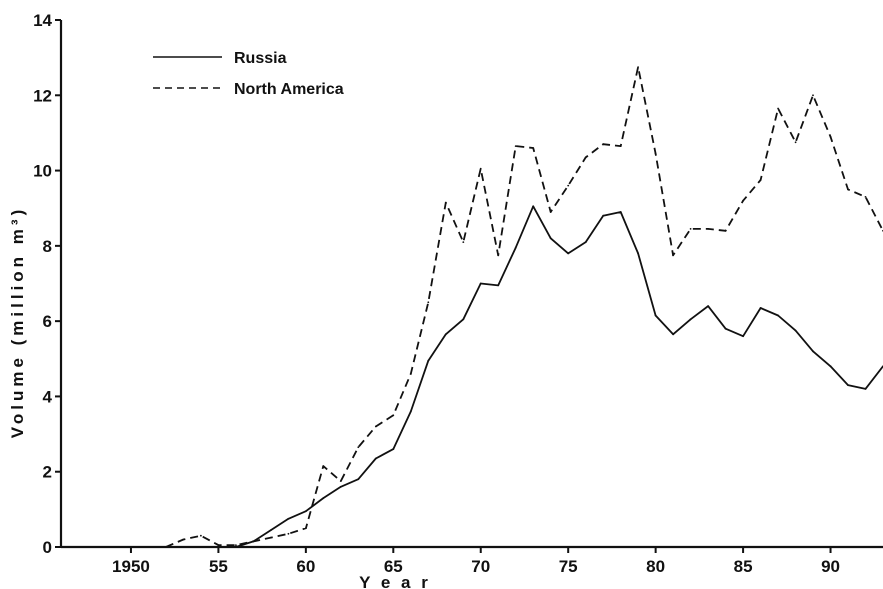 The image size is (883, 589). What do you see at coordinates (47, 472) in the screenshot?
I see `y-tick-label: 2` at bounding box center [47, 472].